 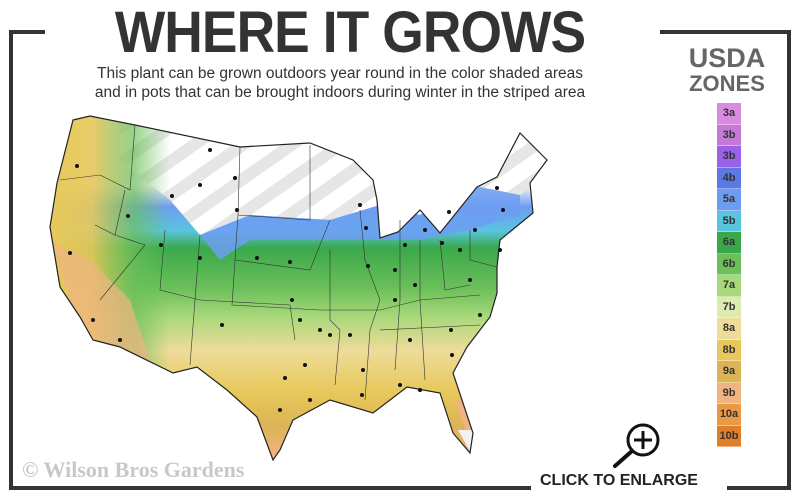 What do you see at coordinates (27, 32) in the screenshot?
I see `frame-top-left` at bounding box center [27, 32].